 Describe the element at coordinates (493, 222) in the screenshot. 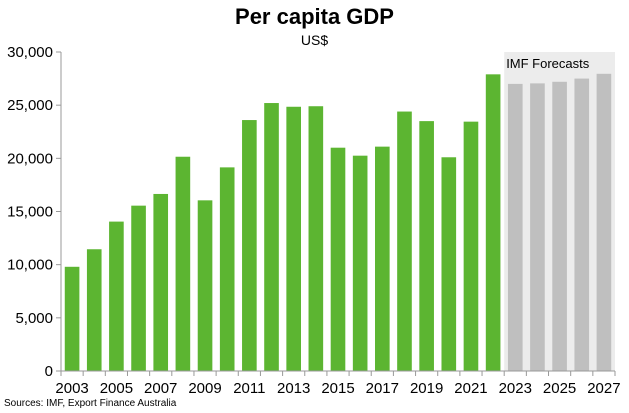

I see `bar-2022` at that location.